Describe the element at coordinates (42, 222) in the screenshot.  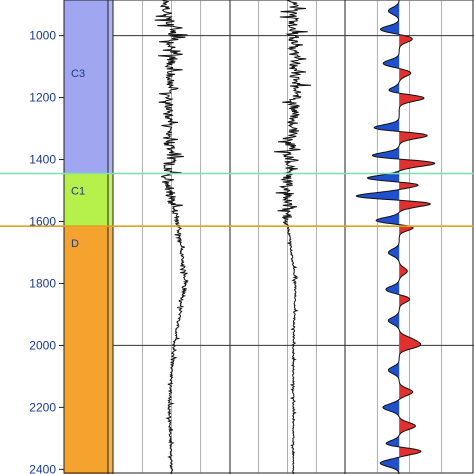
I see `depth-tick-label: 1600` at that location.